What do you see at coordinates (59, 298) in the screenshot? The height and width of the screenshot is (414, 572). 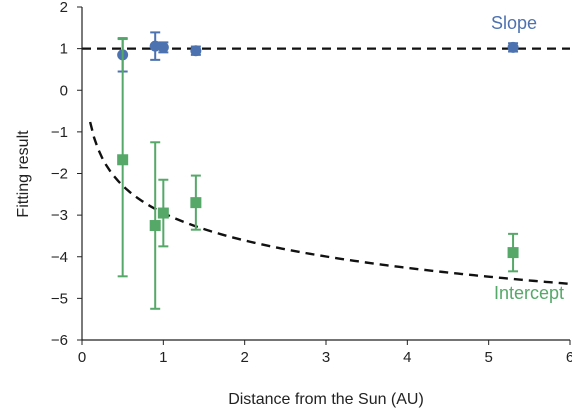 I see `y-tick-label: −5` at bounding box center [59, 298].